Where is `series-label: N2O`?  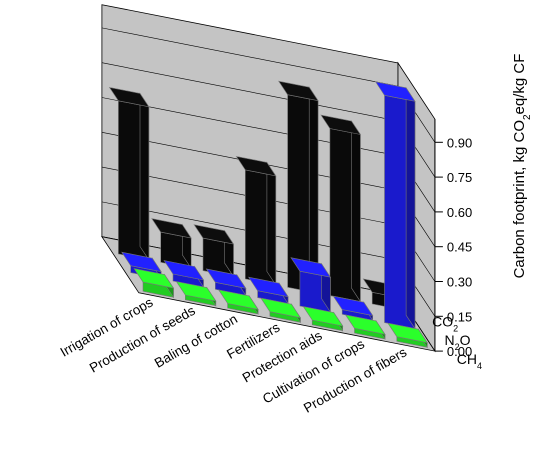
series-label: N2O is located at coordinates (457, 342).